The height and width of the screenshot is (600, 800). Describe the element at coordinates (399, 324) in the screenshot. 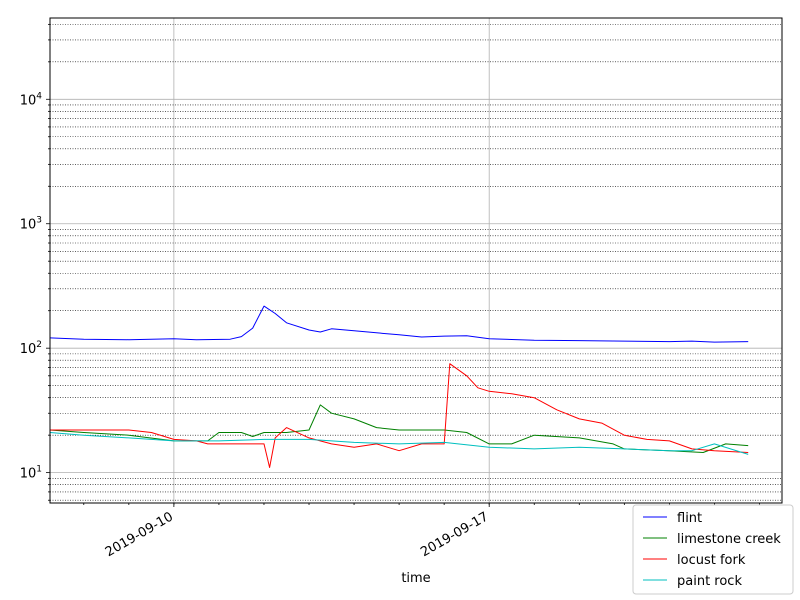

I see `series-line-flint` at that location.